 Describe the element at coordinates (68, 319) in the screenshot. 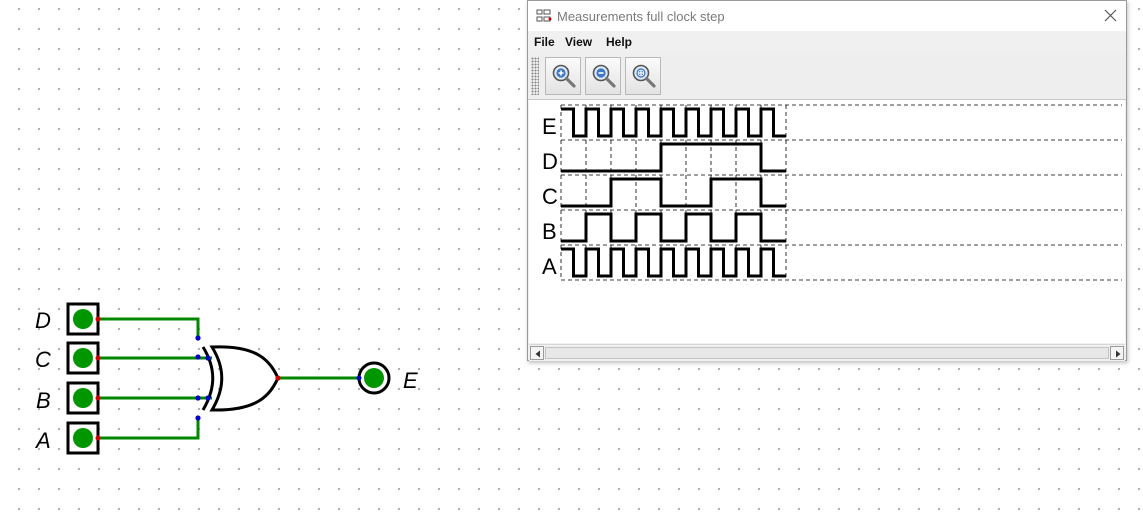

I see `input-pin-d: D` at that location.